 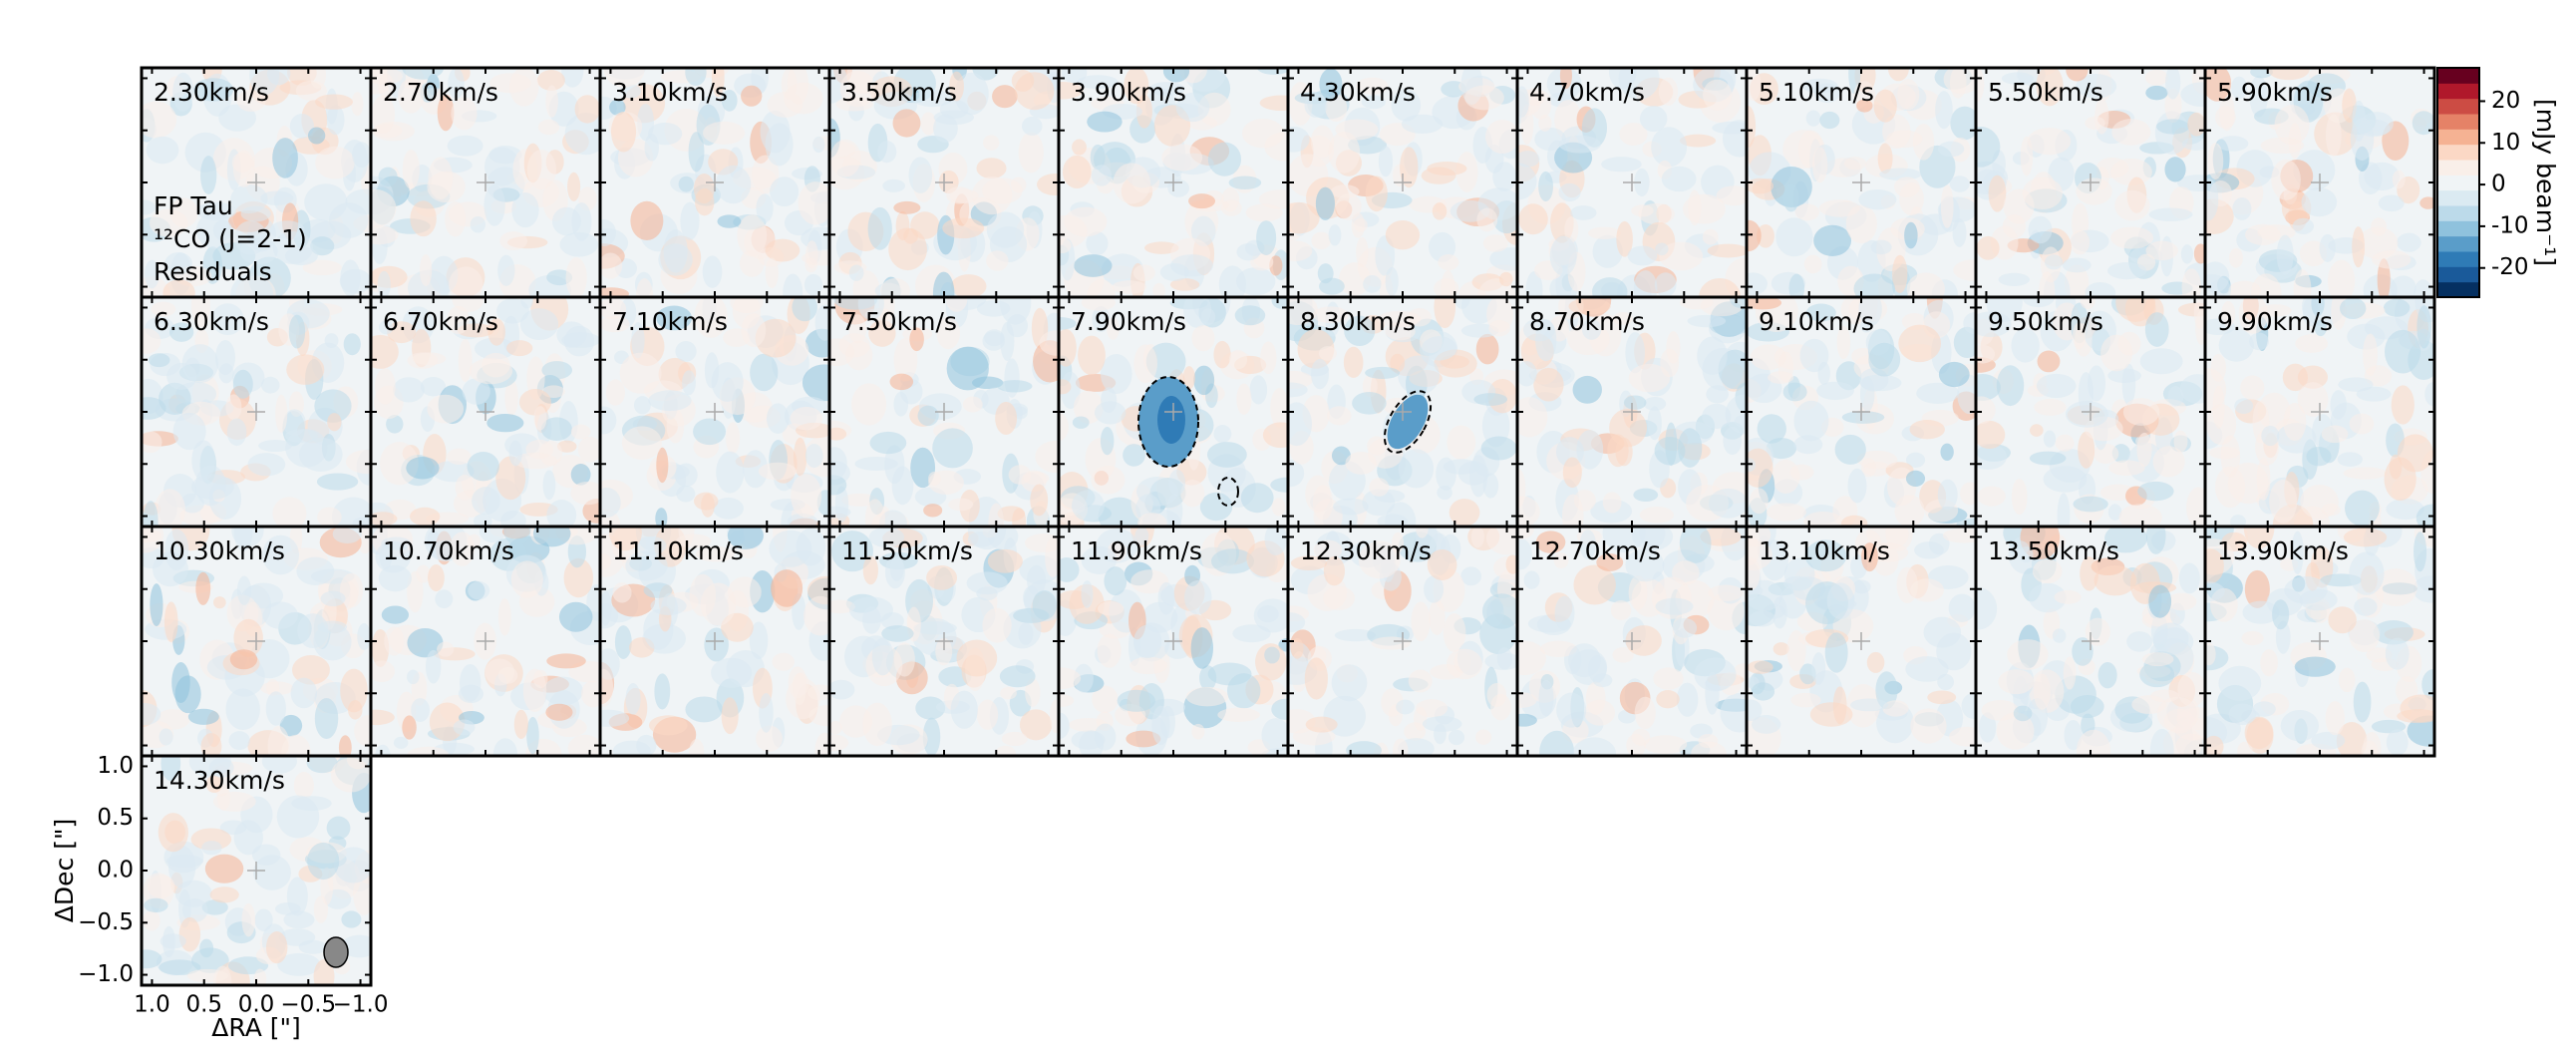 I want to click on emission, so click(x=1408, y=422).